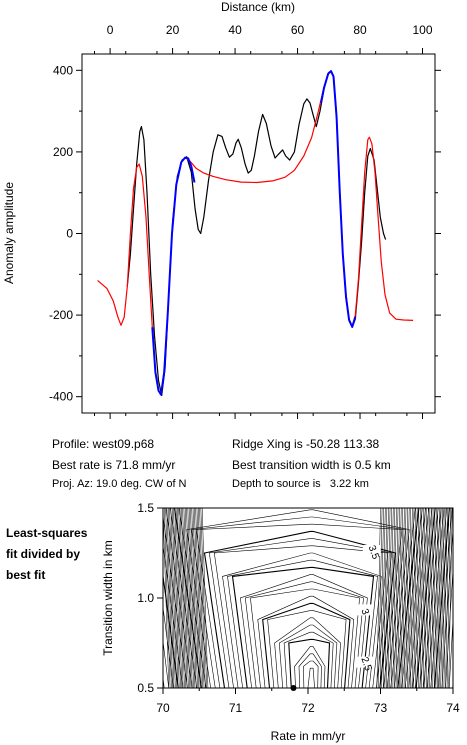 This screenshot has height=745, width=467. I want to click on width-axis-label: Transition width in km, so click(108, 598).